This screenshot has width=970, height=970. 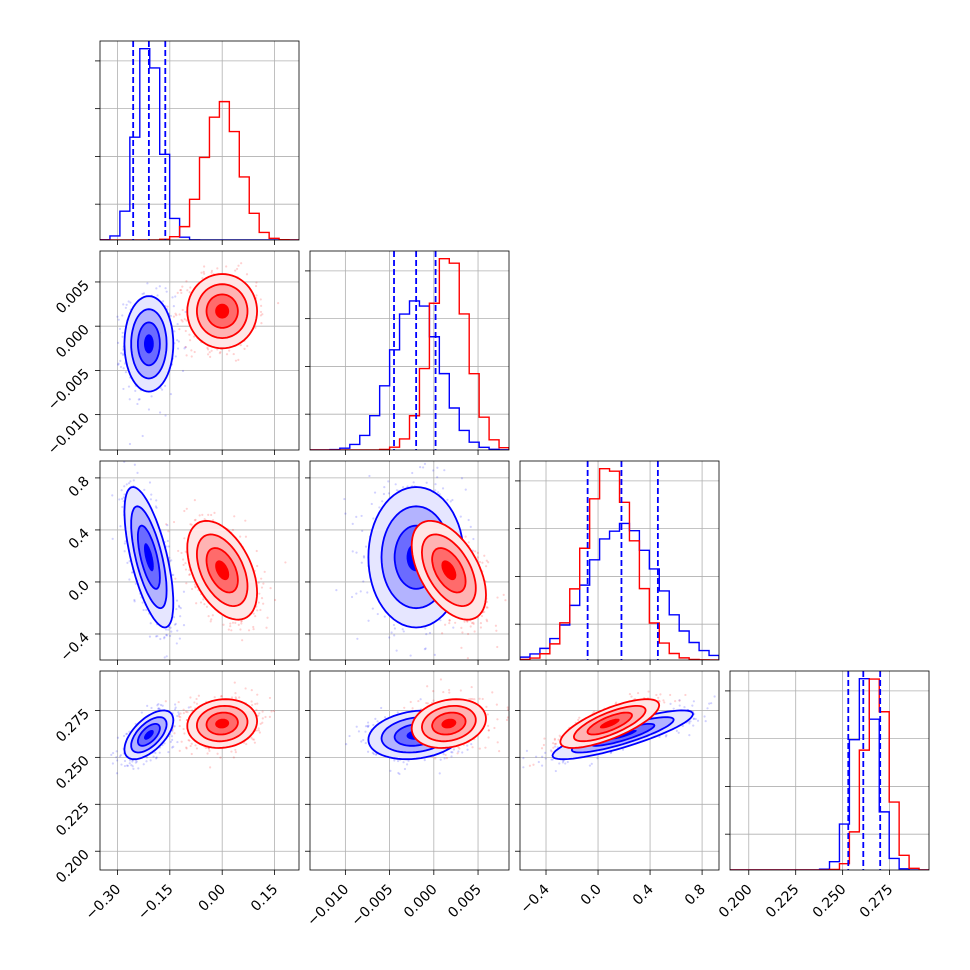 What do you see at coordinates (222, 570) in the screenshot?
I see `contour-red` at bounding box center [222, 570].